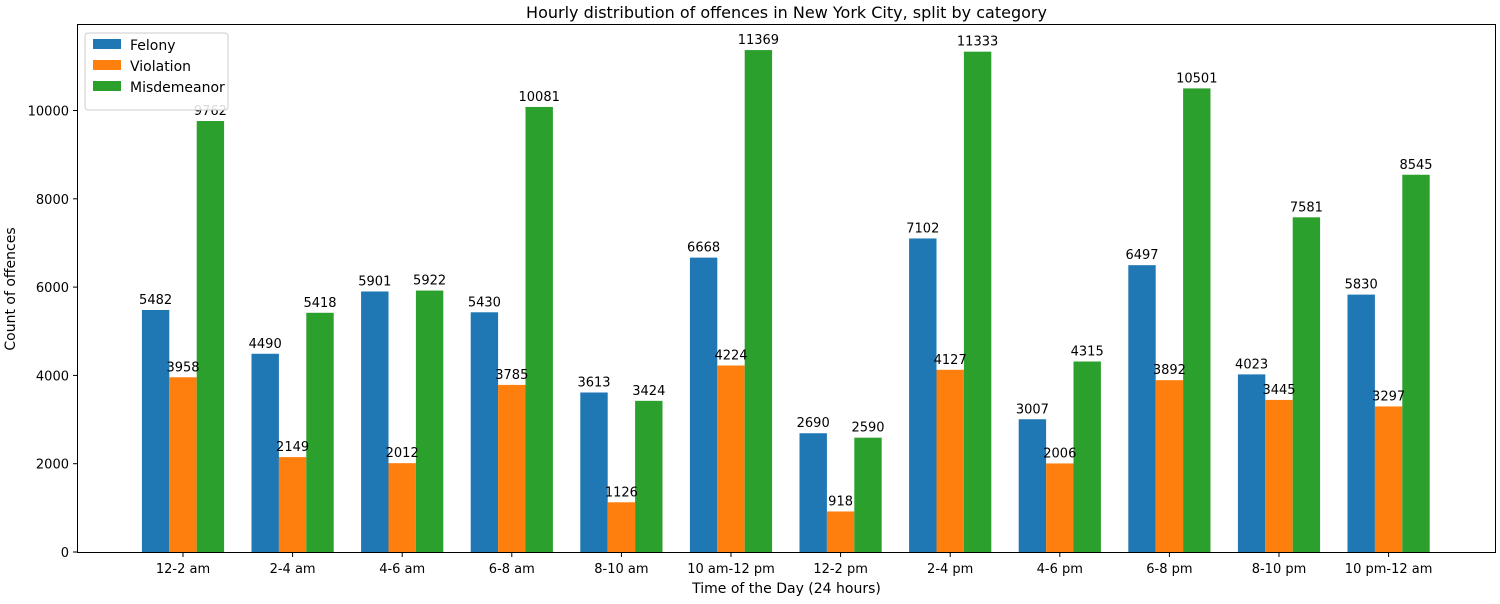  What do you see at coordinates (1141, 255) in the screenshot?
I see `data-label: 6497` at bounding box center [1141, 255].